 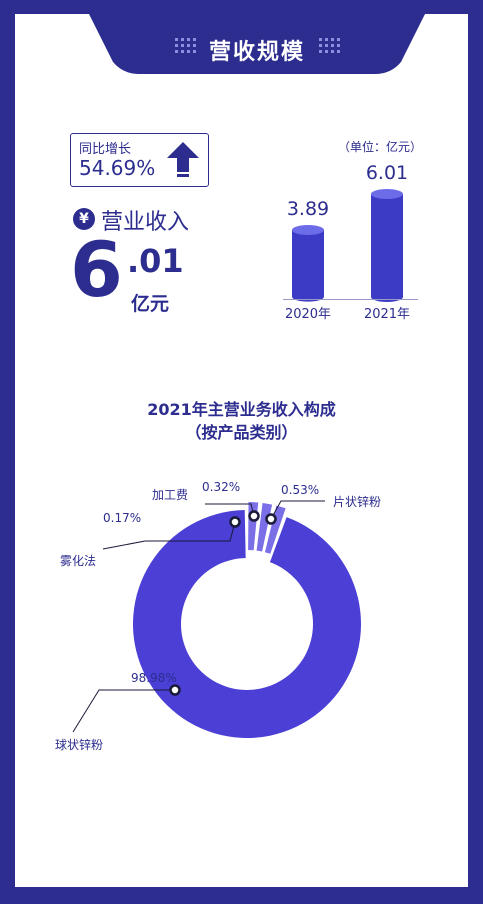 I want to click on slice-name-label: 雾化法, so click(x=78, y=561).